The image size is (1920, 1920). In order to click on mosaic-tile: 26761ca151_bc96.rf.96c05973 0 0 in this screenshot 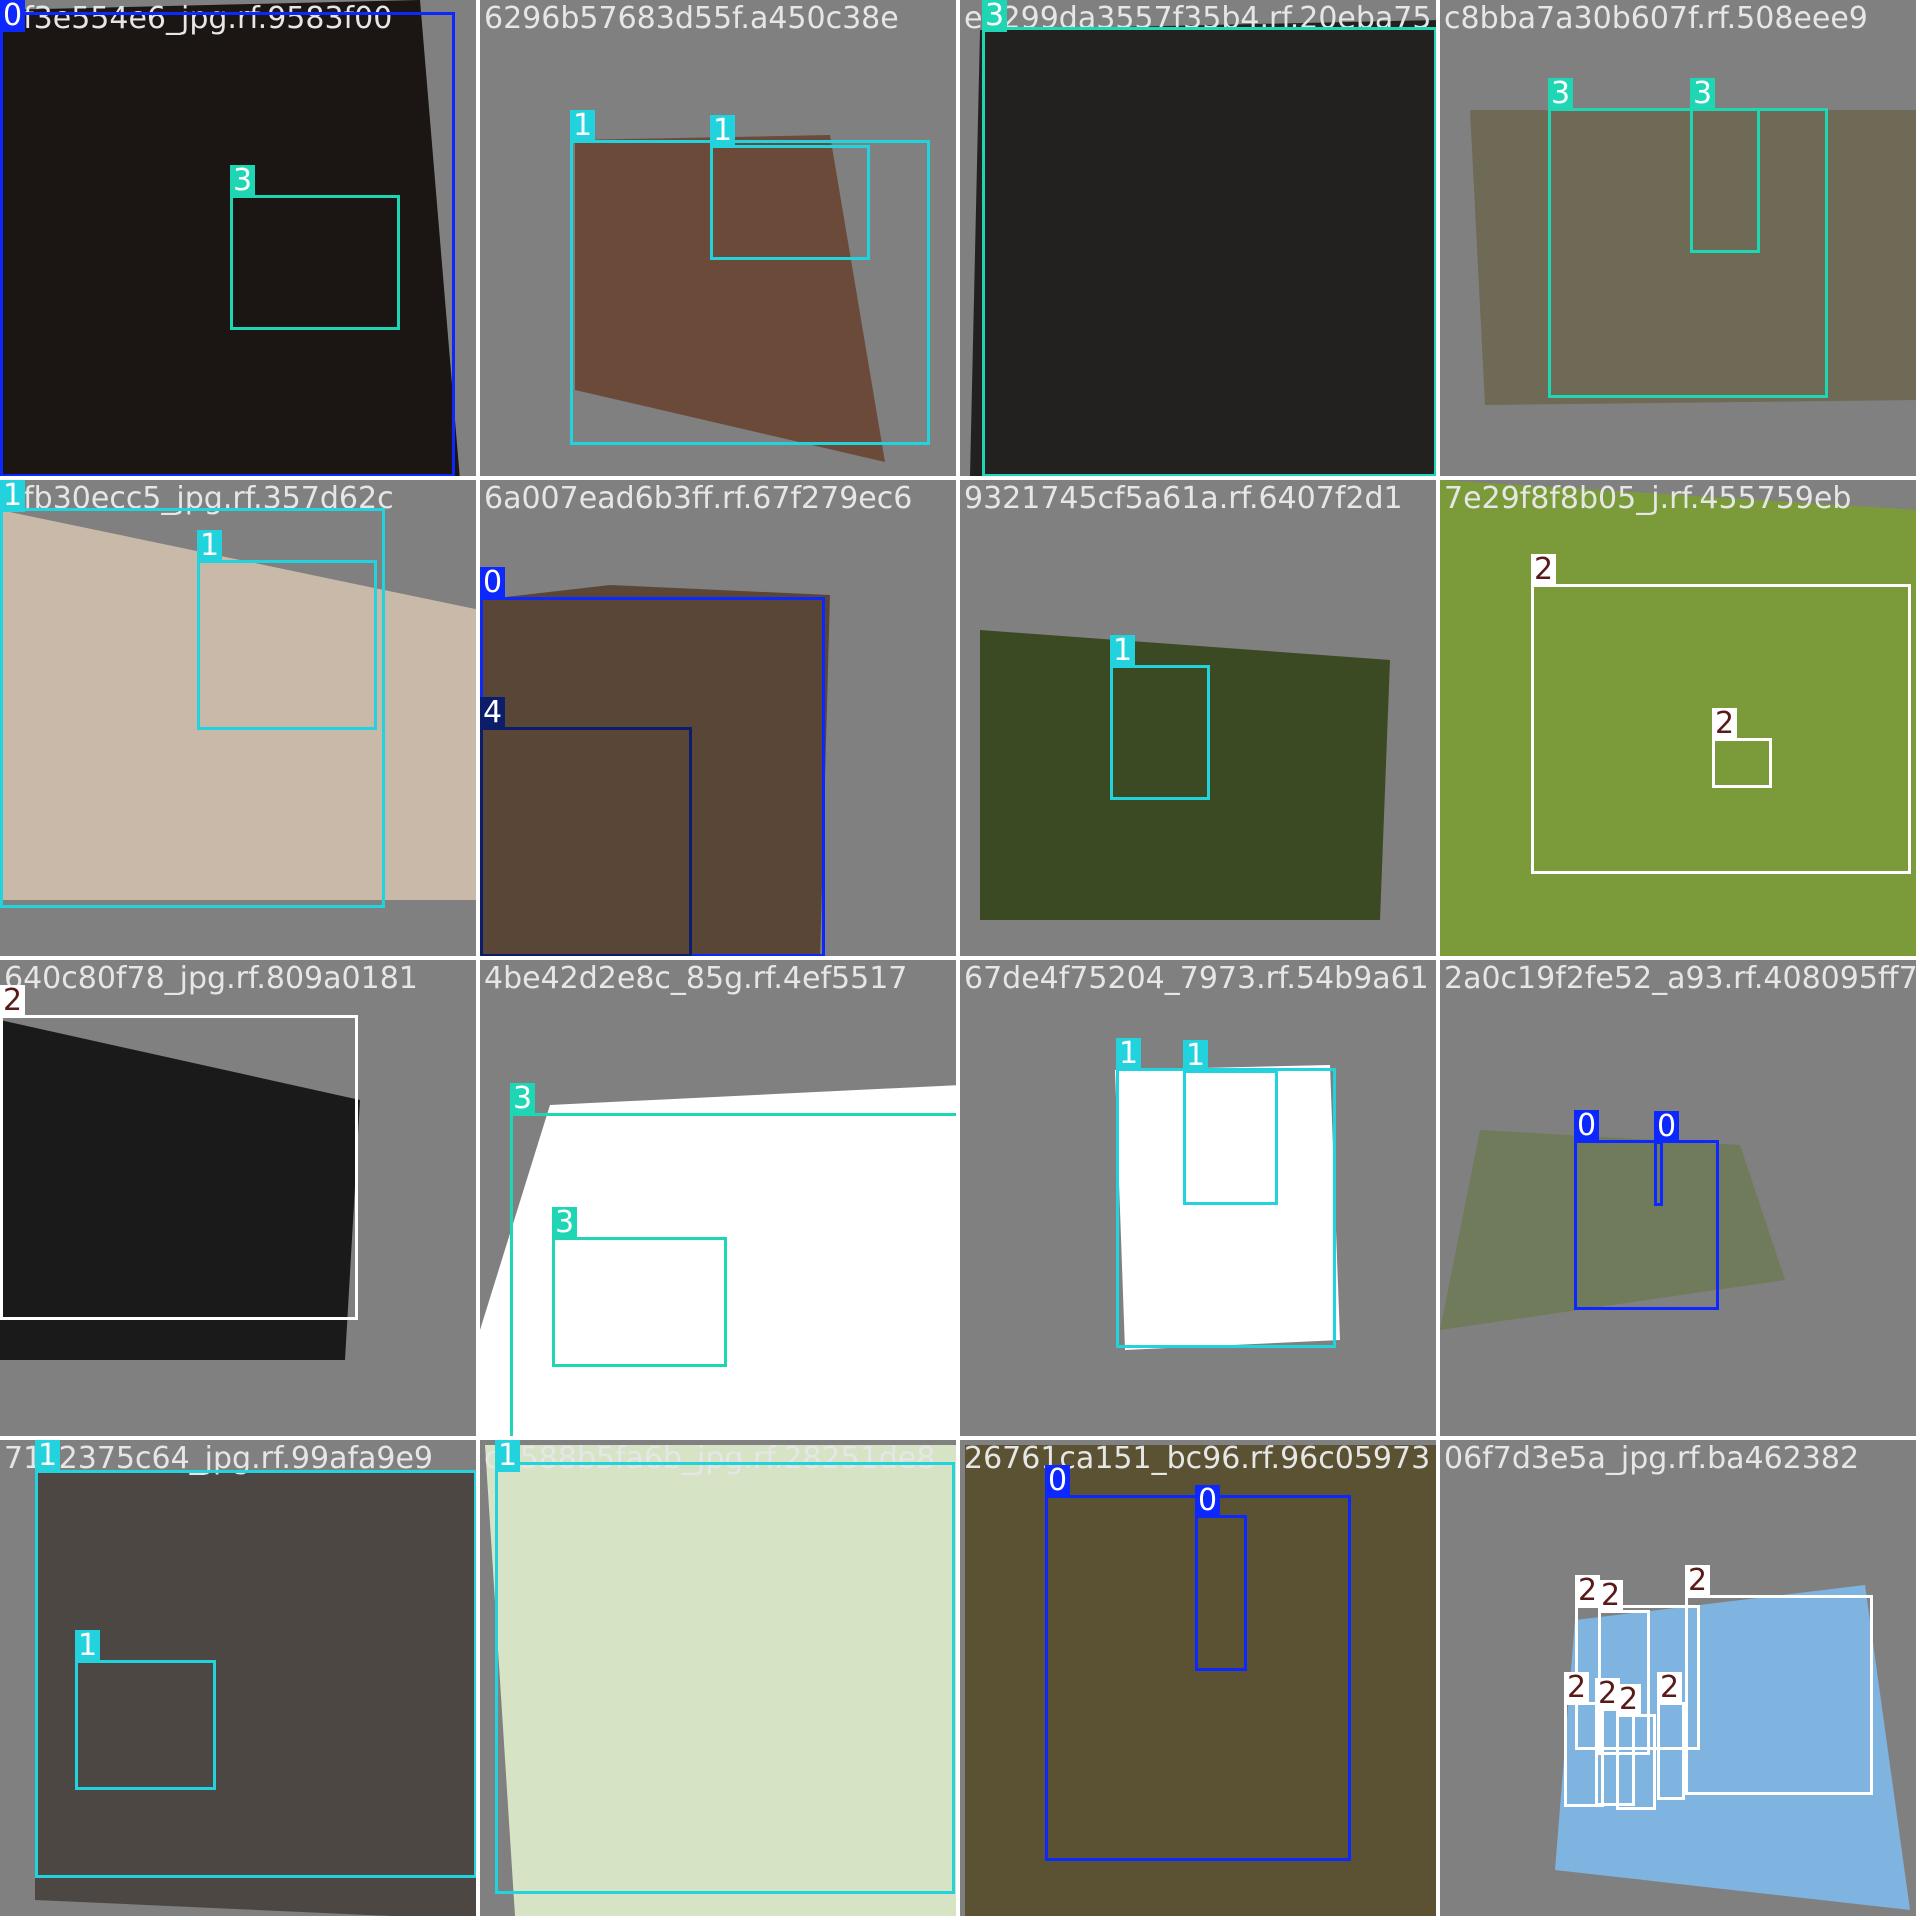, I will do `click(1198, 1678)`.